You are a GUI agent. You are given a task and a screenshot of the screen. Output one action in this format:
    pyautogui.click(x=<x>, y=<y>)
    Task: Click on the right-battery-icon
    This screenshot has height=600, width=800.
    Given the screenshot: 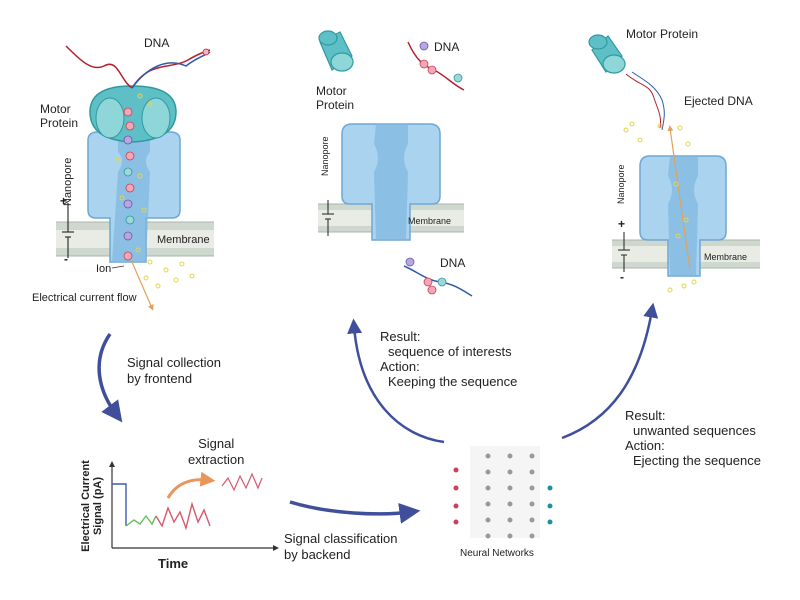 What is the action you would take?
    pyautogui.click(x=624, y=252)
    